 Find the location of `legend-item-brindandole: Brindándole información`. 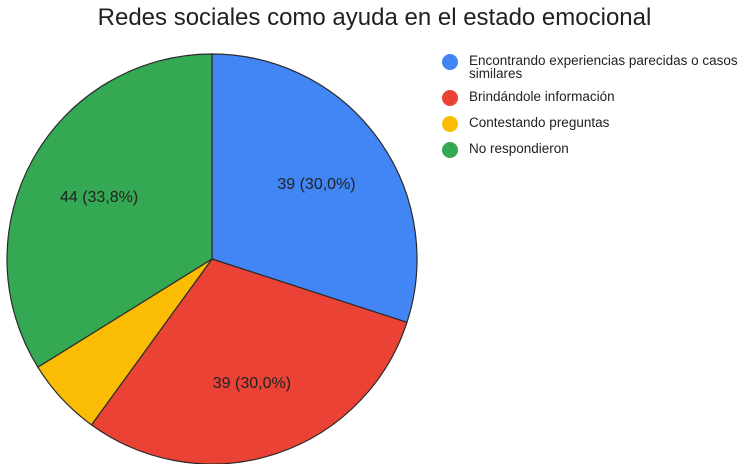

legend-item-brindandole: Brindándole información is located at coordinates (592, 98).